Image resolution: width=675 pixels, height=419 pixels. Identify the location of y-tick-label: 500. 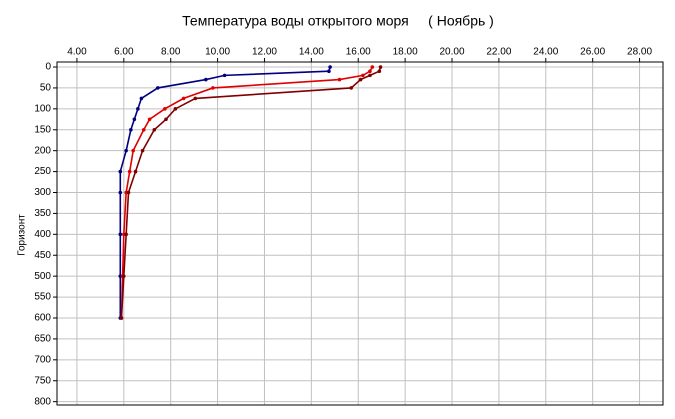
(42, 276).